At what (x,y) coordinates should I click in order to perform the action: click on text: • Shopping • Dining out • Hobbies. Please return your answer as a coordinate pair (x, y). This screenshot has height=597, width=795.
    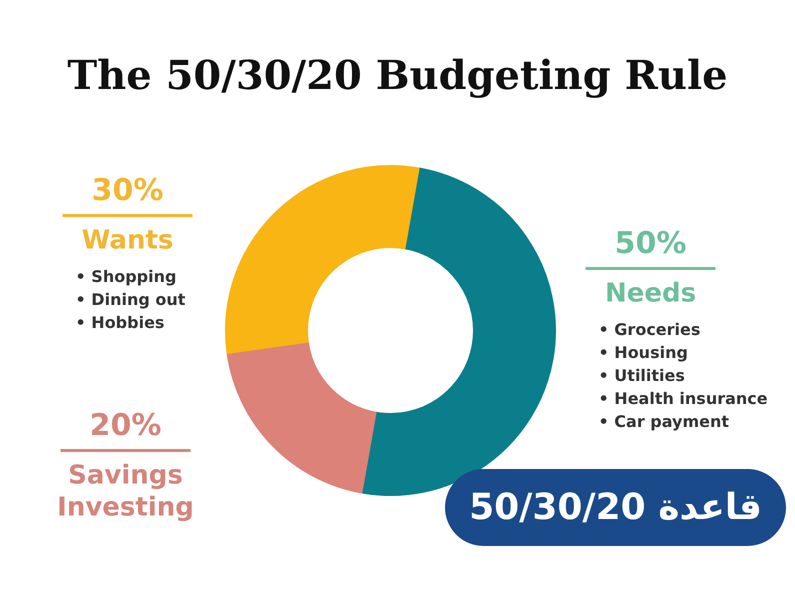
    Looking at the image, I should click on (131, 299).